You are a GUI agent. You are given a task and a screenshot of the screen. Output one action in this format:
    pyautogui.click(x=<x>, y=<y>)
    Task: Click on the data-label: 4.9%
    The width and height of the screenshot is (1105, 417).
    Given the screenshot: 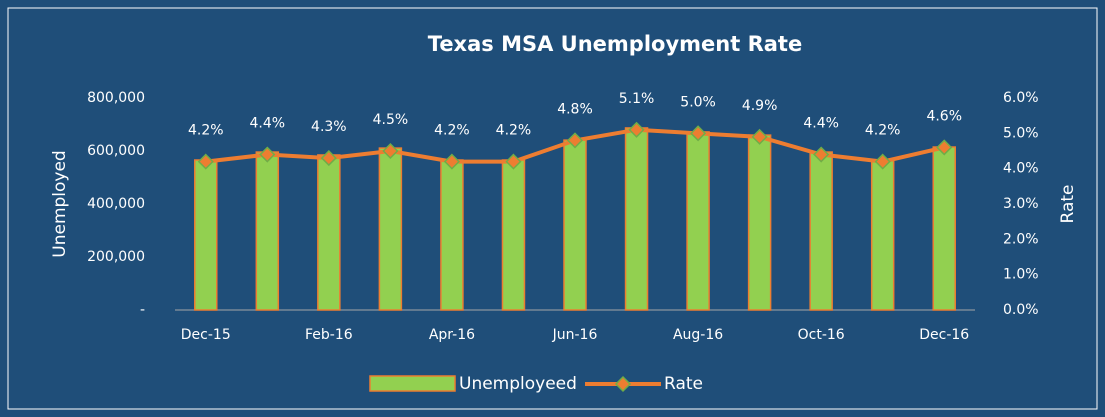 What is the action you would take?
    pyautogui.click(x=760, y=106)
    